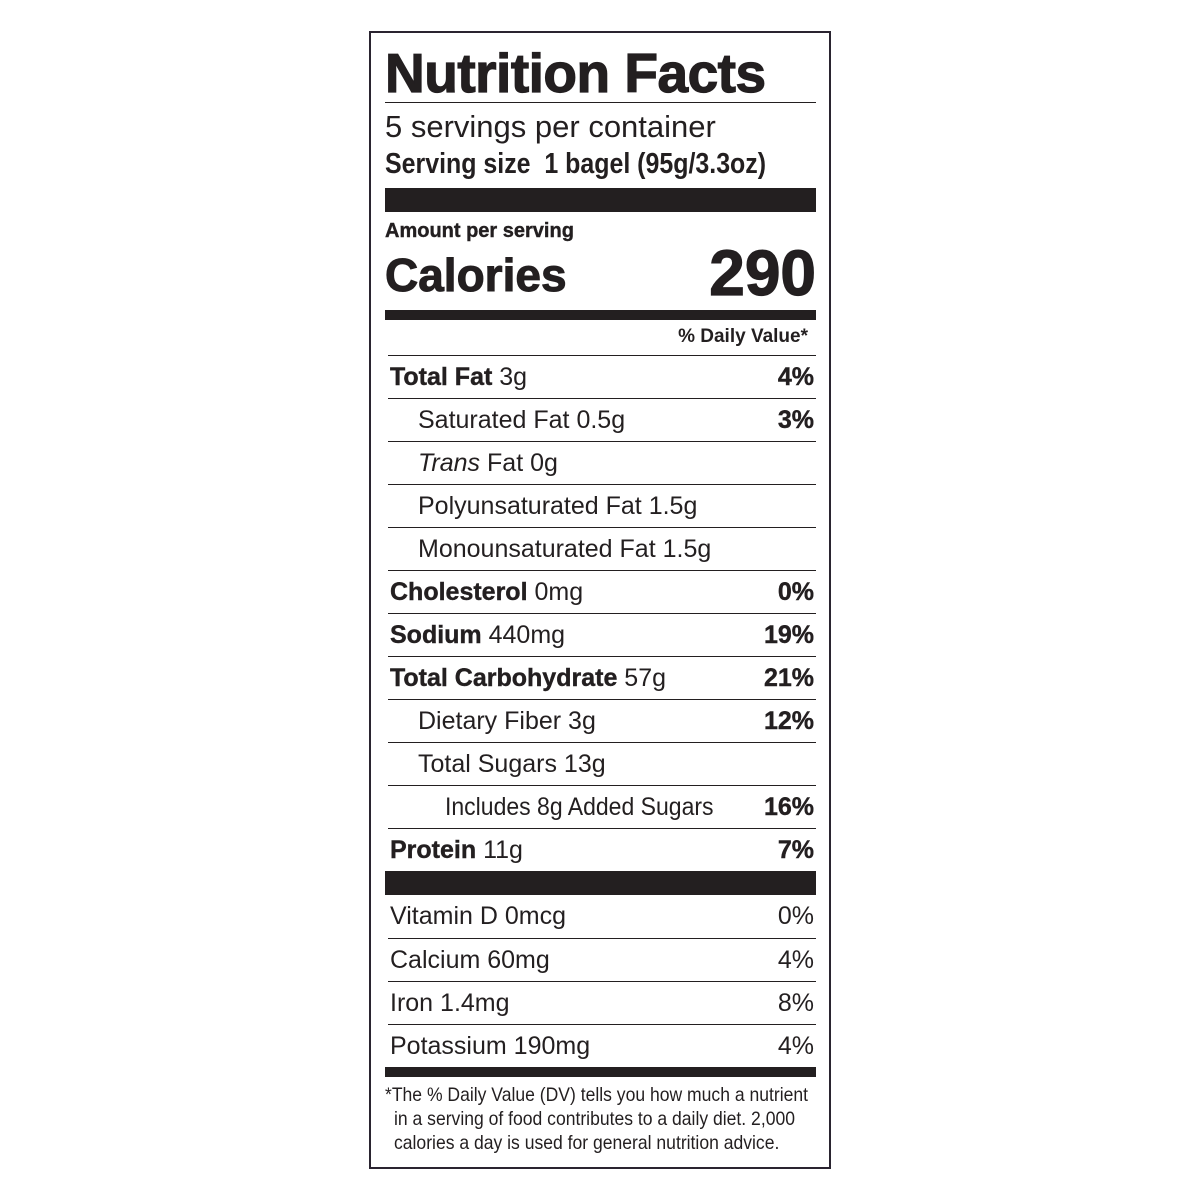 The image size is (1200, 1200). I want to click on serving-size: Serving size 1 bagel (95g/3.3oz), so click(600, 164).